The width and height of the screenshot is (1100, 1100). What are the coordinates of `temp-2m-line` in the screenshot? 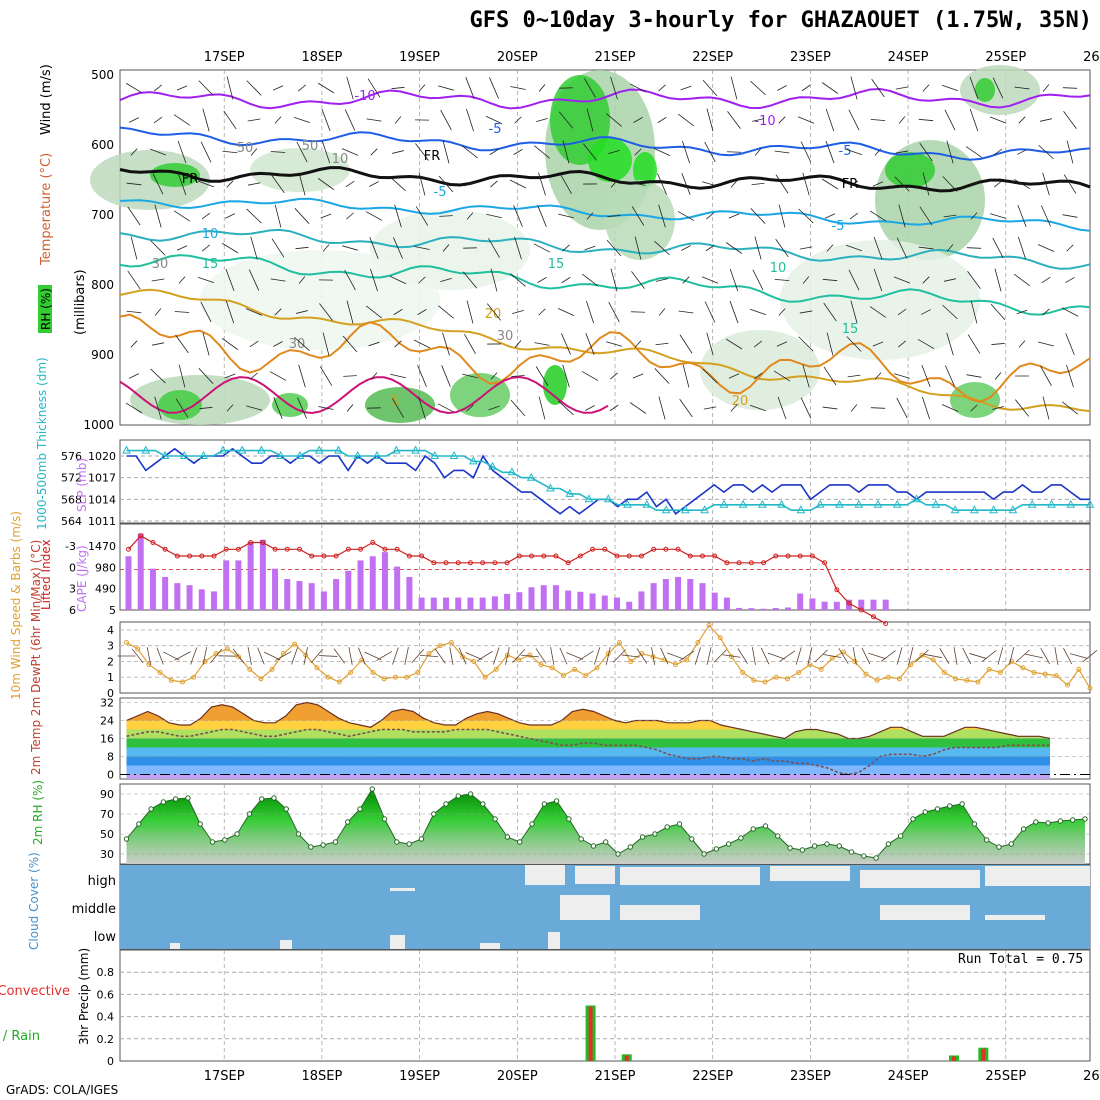 It's located at (588, 720).